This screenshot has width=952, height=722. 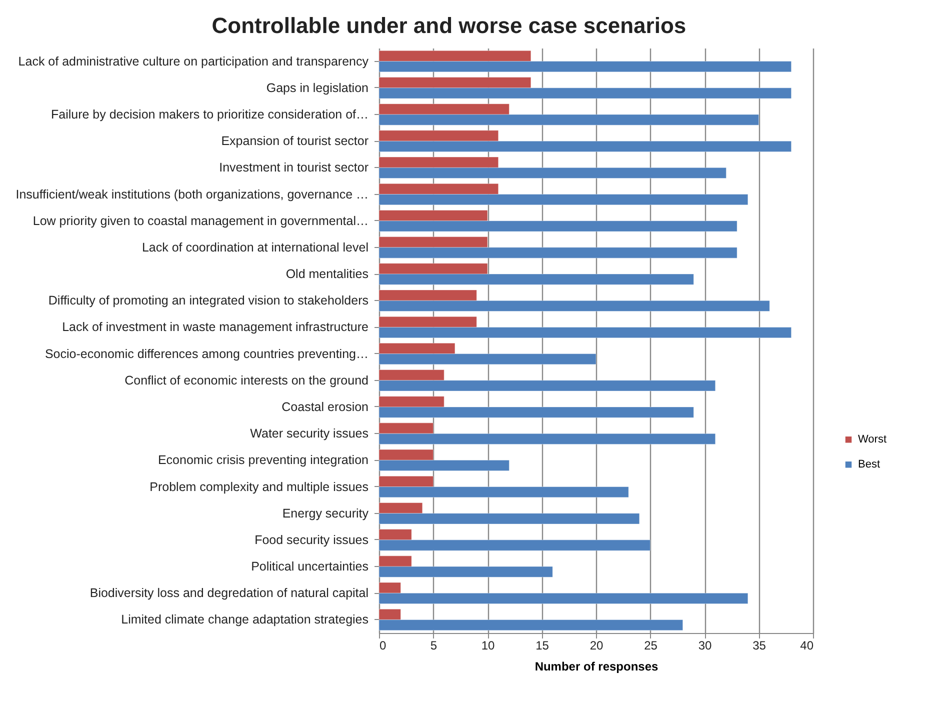 What do you see at coordinates (194, 61) in the screenshot?
I see `y-tick-label: Lack of administrative culture on participation and transparency` at bounding box center [194, 61].